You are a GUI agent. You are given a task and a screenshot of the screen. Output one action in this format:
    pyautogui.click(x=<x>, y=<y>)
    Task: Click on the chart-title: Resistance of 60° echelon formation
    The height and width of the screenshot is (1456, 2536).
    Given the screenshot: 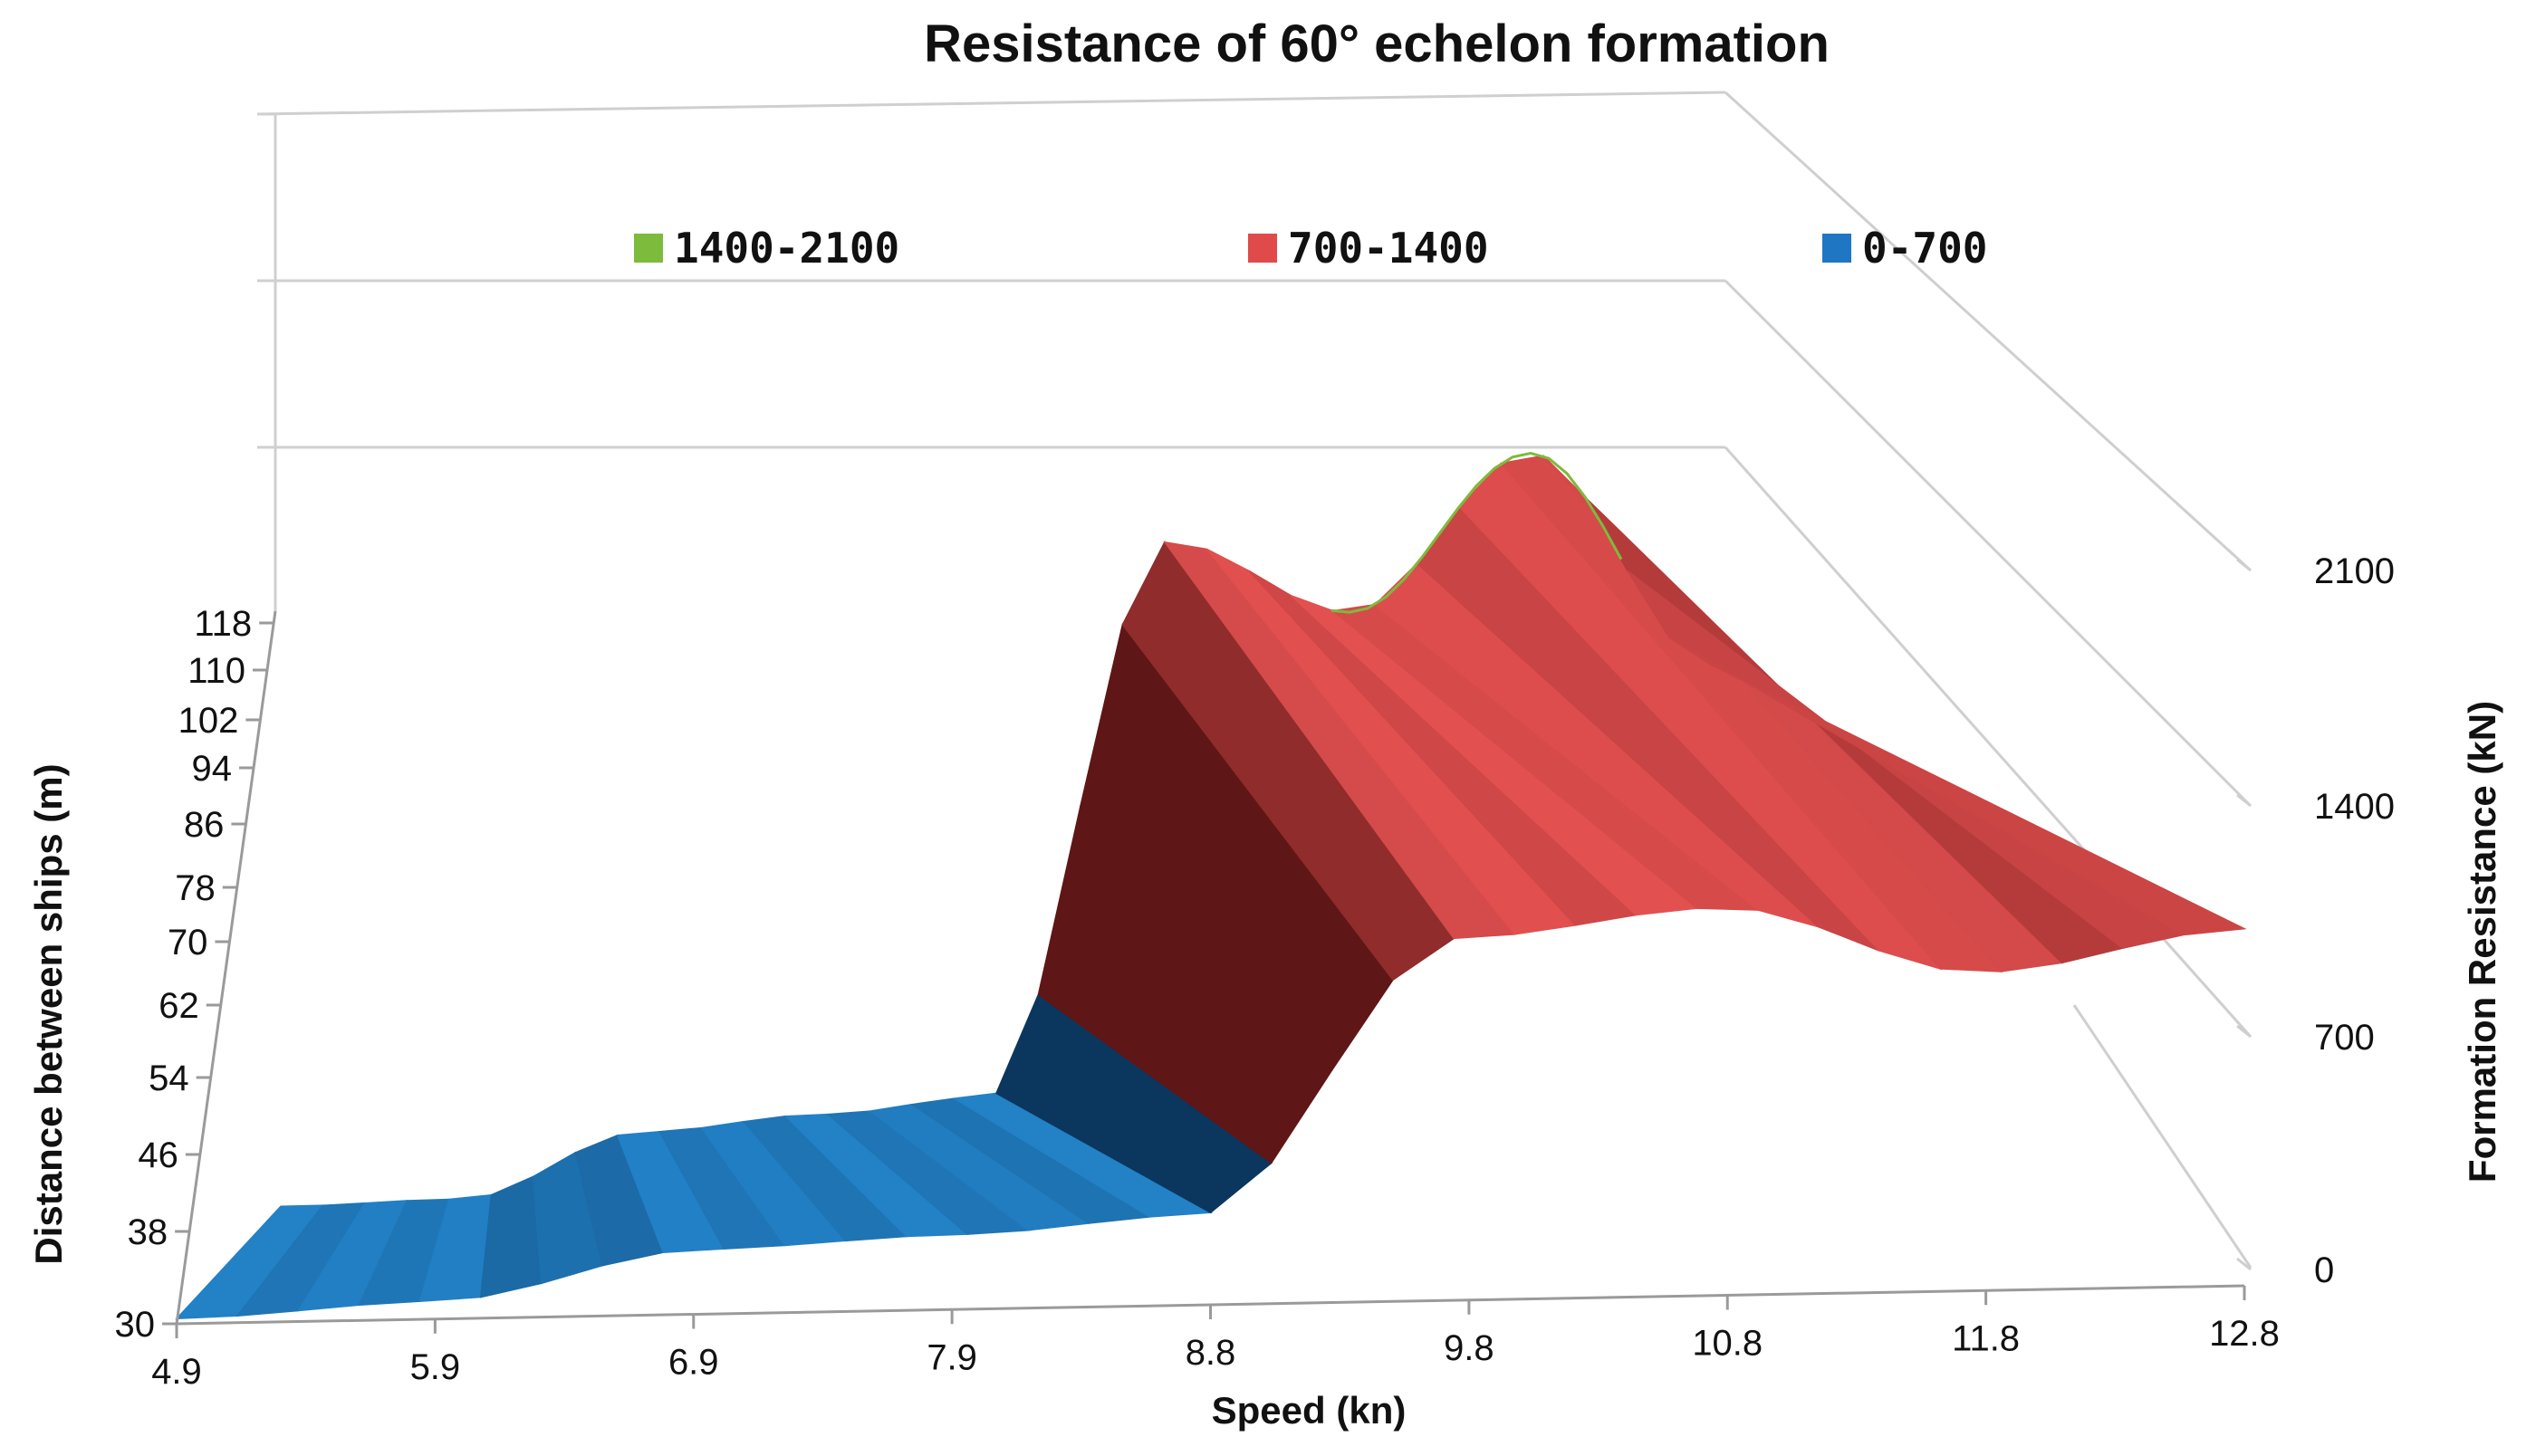 What is the action you would take?
    pyautogui.click(x=1377, y=43)
    